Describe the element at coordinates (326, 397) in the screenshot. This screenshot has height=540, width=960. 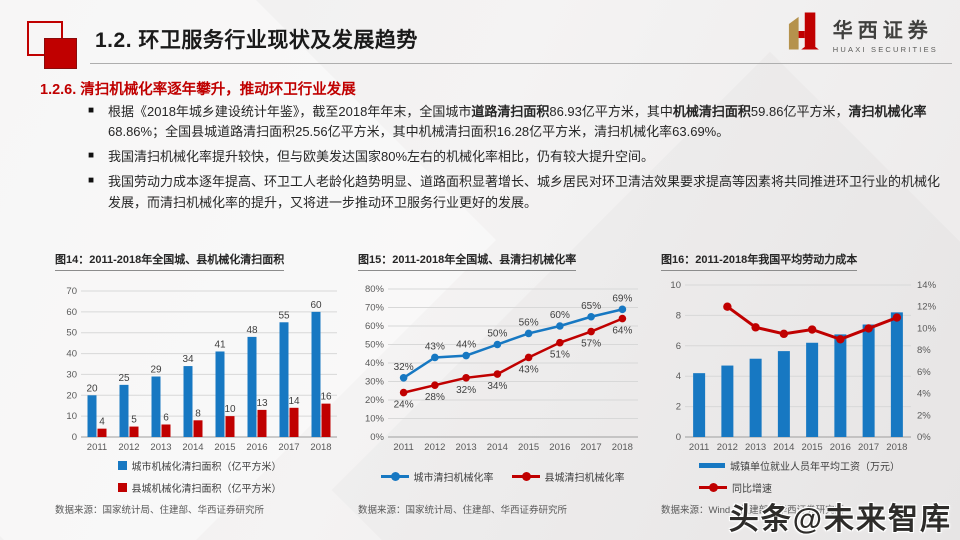
I see `svg-text: 16` at that location.